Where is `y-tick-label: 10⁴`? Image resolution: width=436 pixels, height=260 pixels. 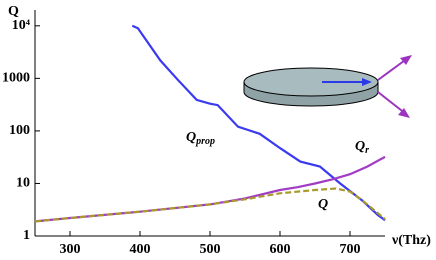 y-tick-label: 10⁴ is located at coordinates (21, 25).